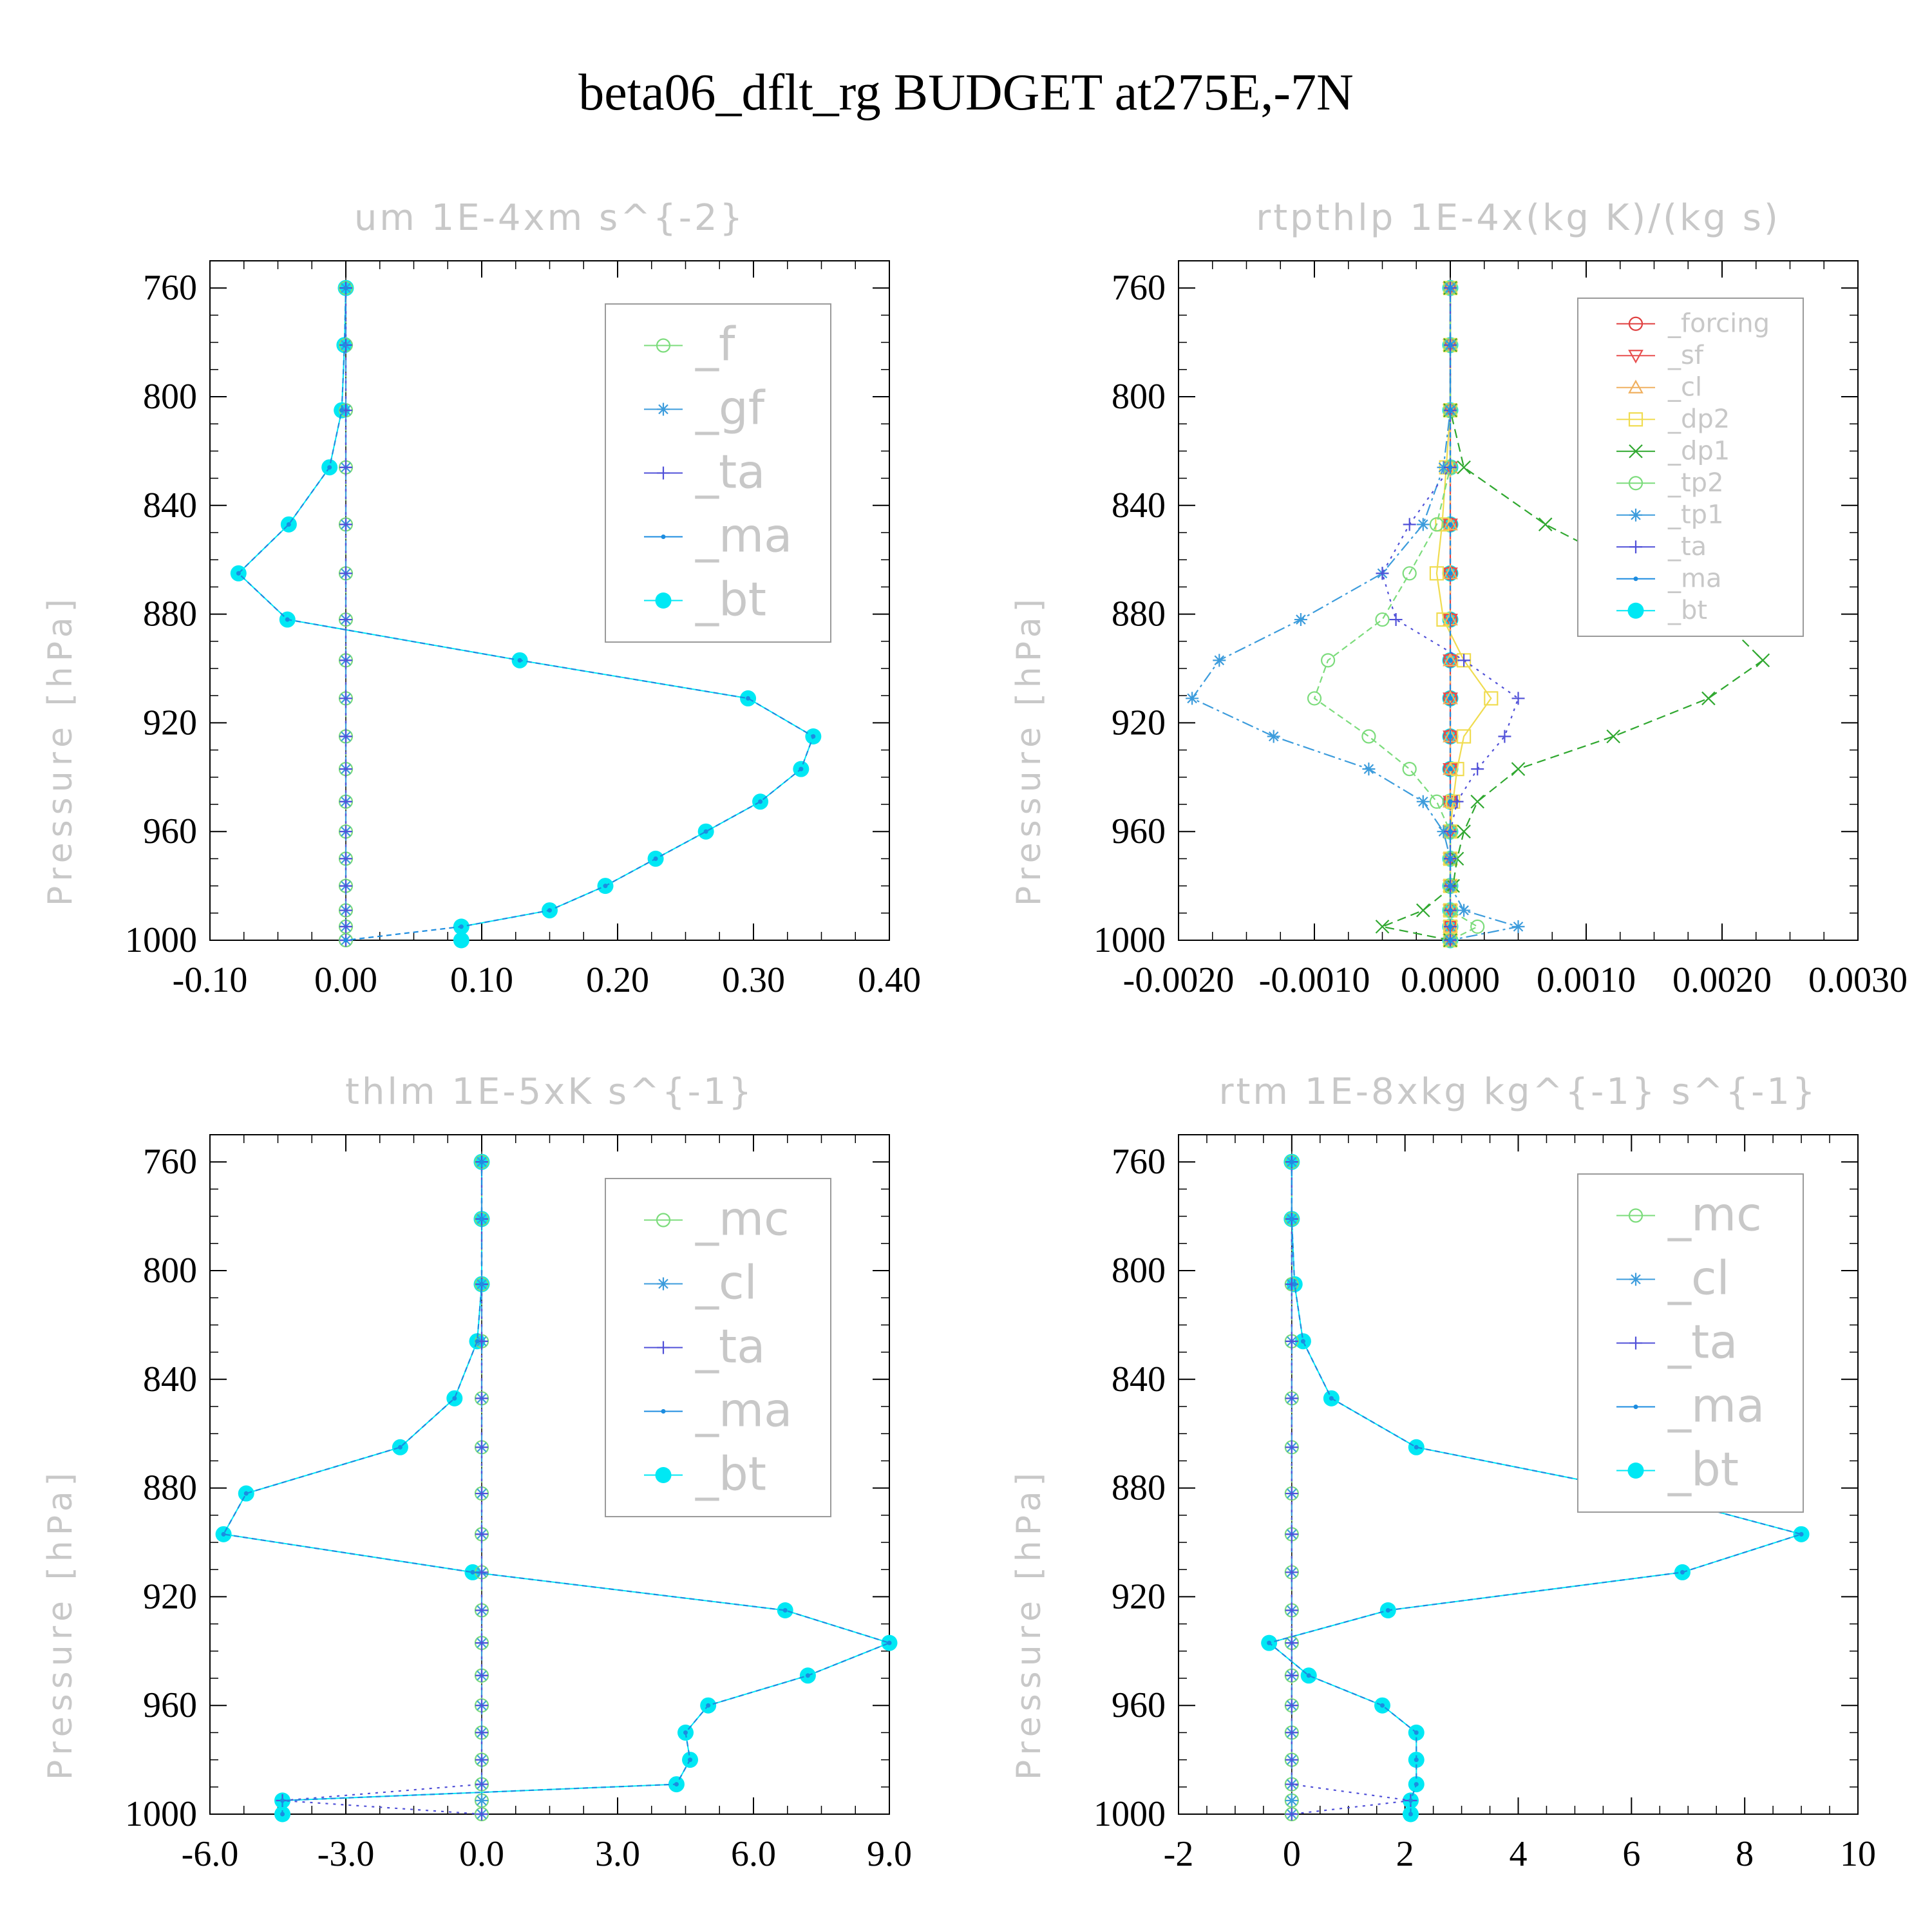 Image resolution: width=1932 pixels, height=1932 pixels. What do you see at coordinates (889, 980) in the screenshot?
I see `x-tick-label: 0.40` at bounding box center [889, 980].